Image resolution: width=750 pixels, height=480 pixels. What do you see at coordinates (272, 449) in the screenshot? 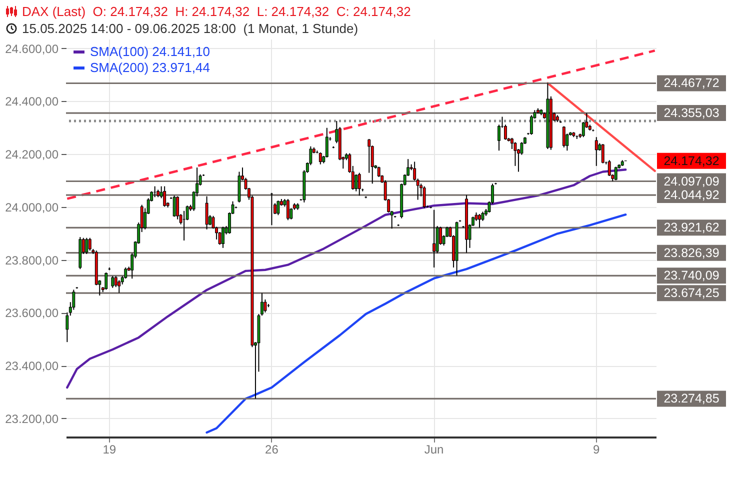
I see `x-tick-label: 26` at bounding box center [272, 449].